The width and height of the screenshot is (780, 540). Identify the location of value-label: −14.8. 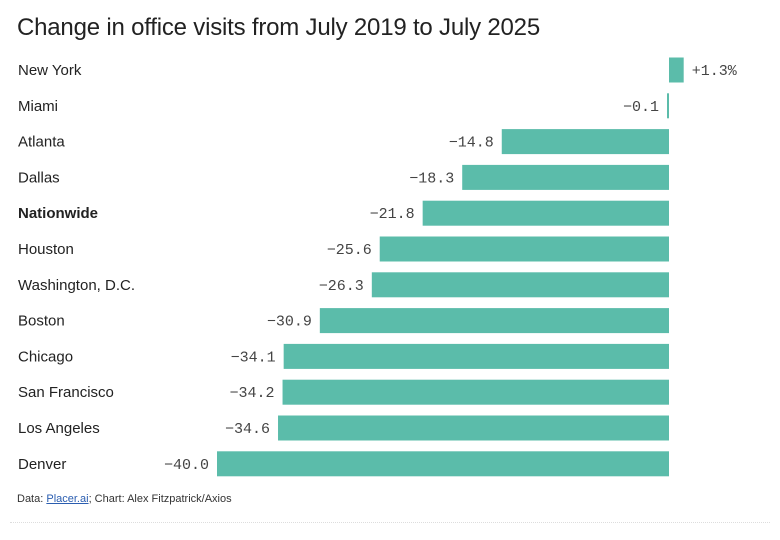
(471, 143).